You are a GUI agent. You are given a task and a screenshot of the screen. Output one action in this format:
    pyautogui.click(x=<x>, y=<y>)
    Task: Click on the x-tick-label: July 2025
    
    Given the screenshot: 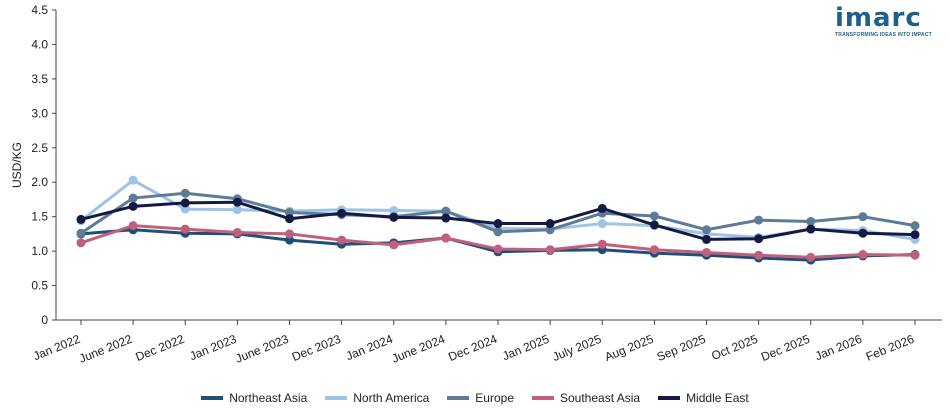 What is the action you would take?
    pyautogui.click(x=576, y=348)
    